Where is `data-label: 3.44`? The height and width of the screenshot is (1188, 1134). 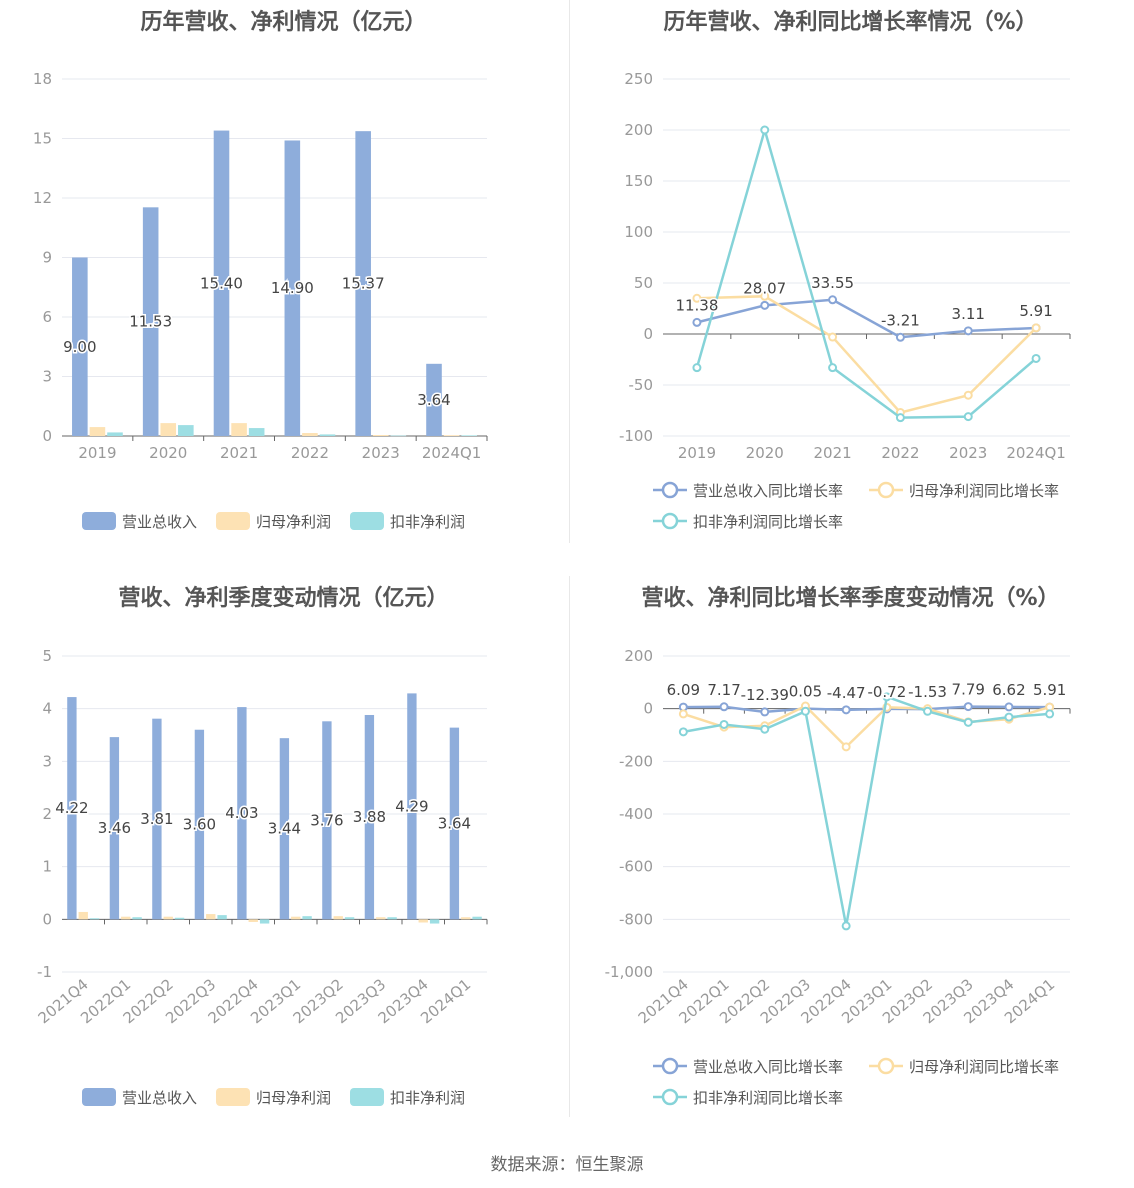 data-label: 3.44 is located at coordinates (284, 829).